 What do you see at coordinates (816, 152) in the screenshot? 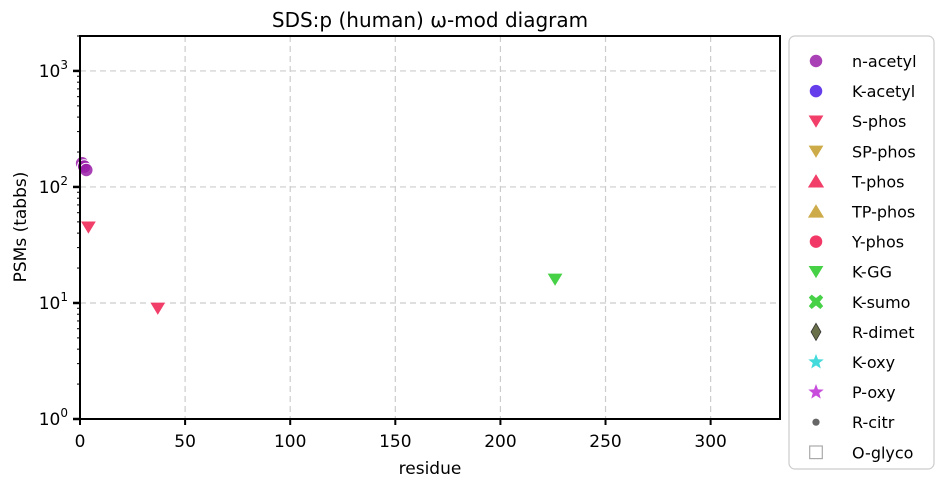
I see `legend-marker-SP-phos` at bounding box center [816, 152].